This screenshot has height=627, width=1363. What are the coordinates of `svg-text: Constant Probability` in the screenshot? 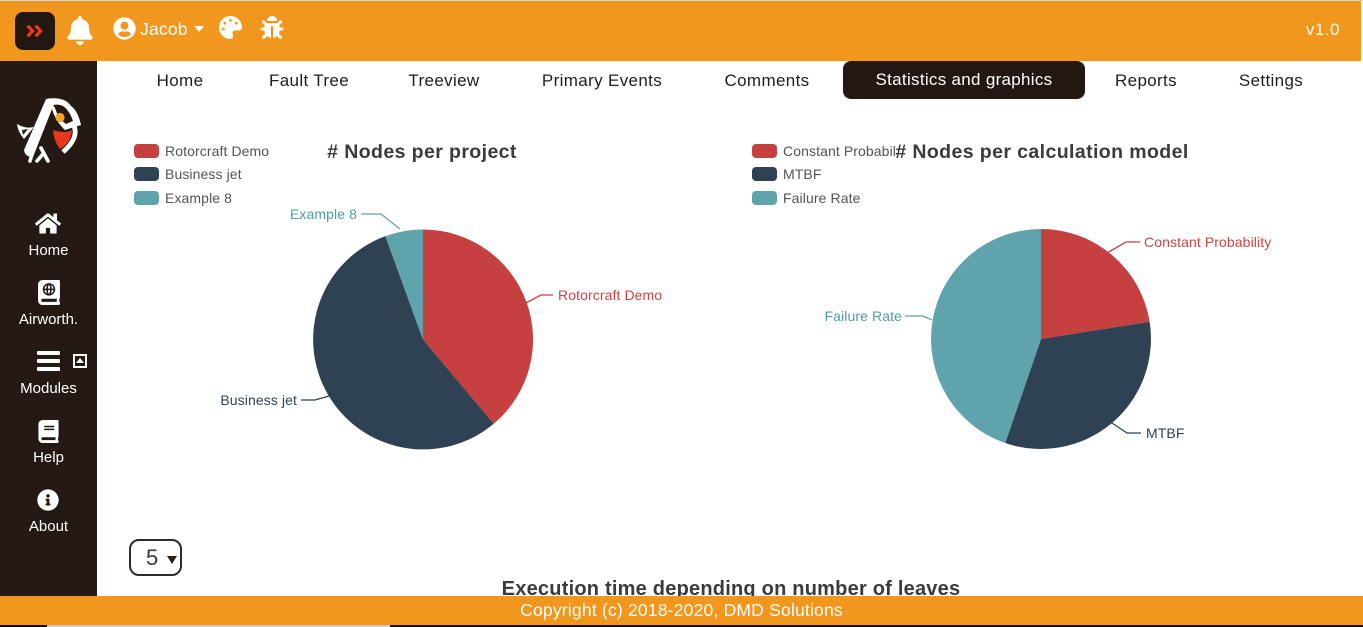 It's located at (1207, 242).